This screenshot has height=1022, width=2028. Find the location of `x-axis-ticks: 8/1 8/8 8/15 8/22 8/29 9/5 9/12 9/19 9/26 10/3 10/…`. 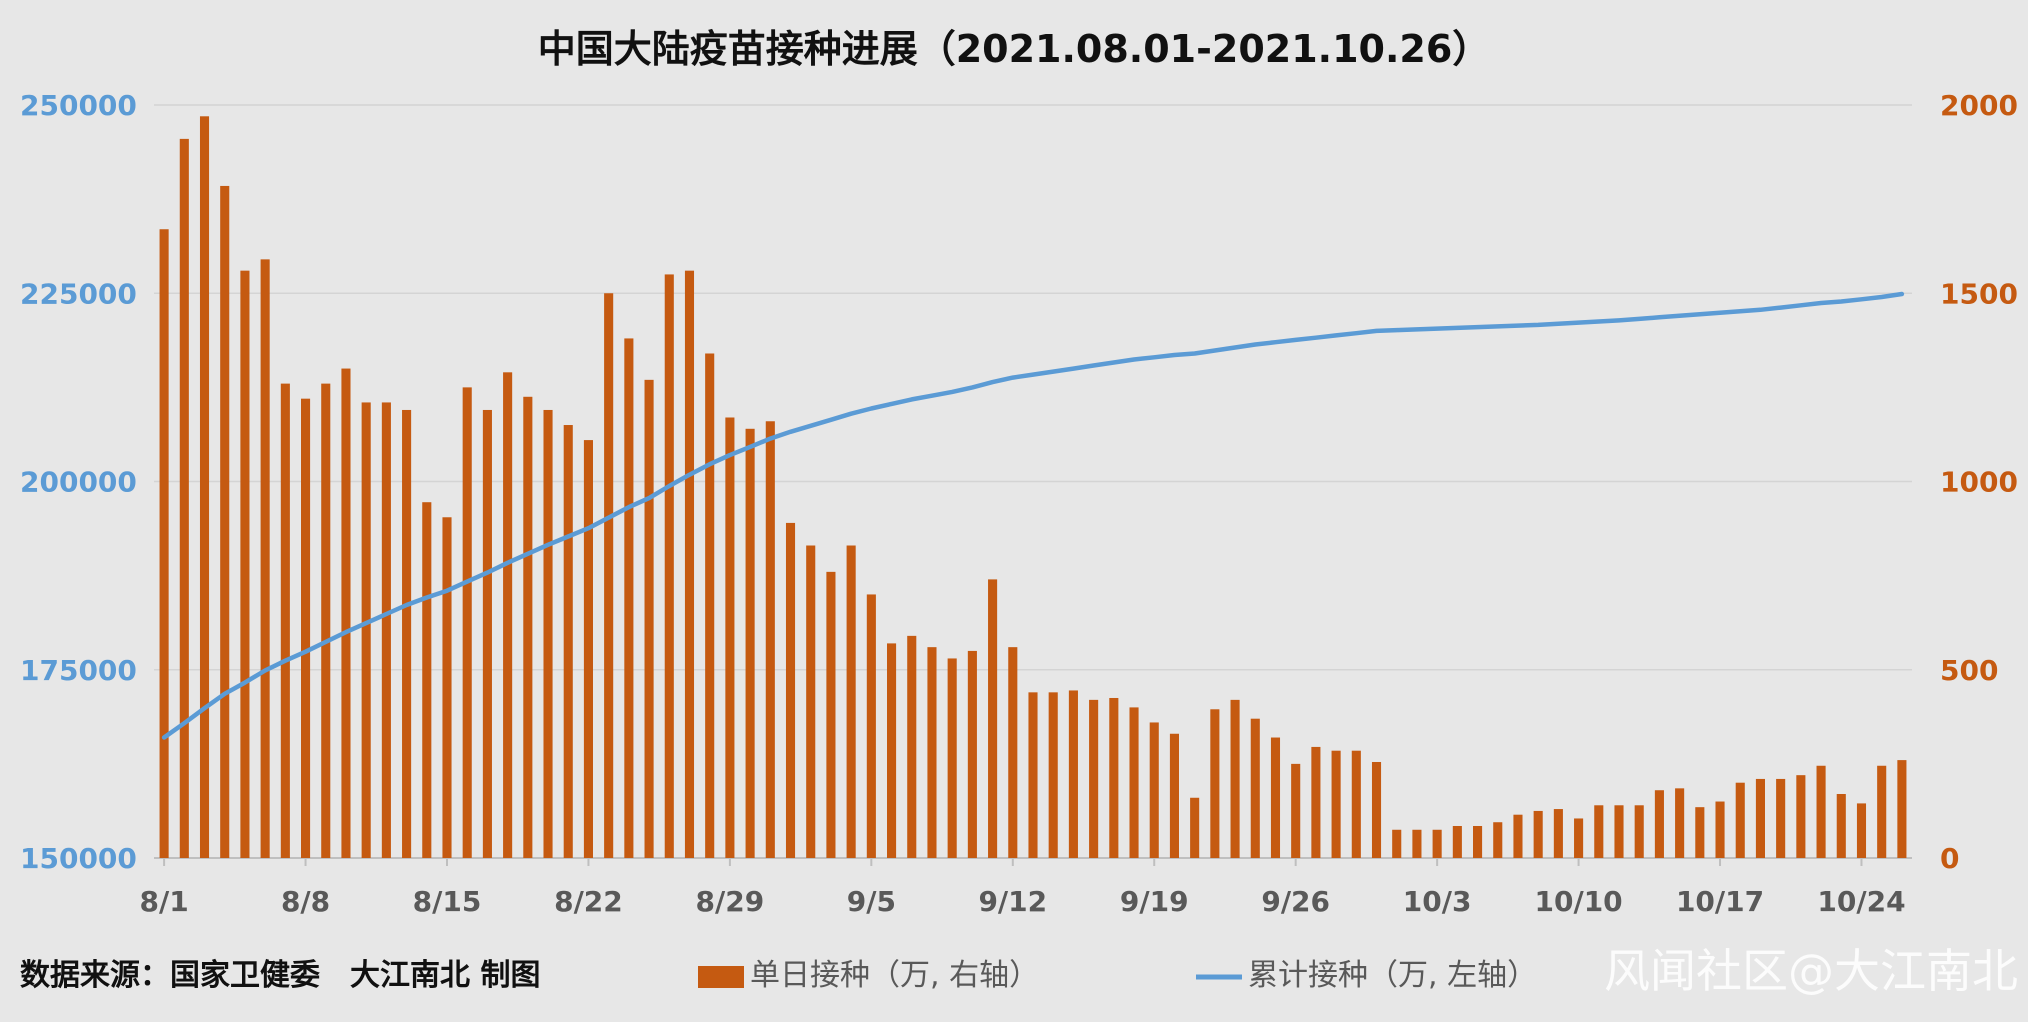

x-axis-ticks: 8/1 8/8 8/15 8/22 8/29 9/5 9/12 9/19 9/26 10/3 10/… is located at coordinates (1023, 888).